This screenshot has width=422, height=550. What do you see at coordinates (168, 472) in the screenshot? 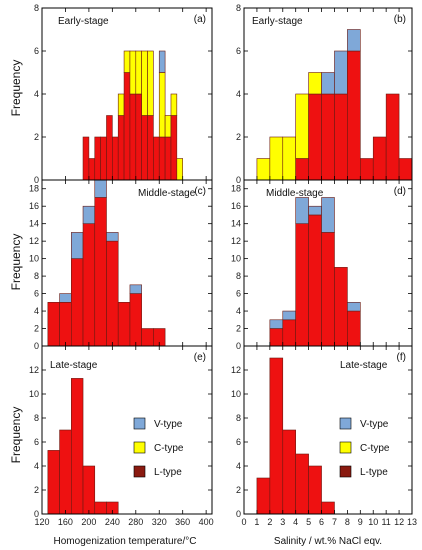
I see `legend-label: L-type` at bounding box center [168, 472].